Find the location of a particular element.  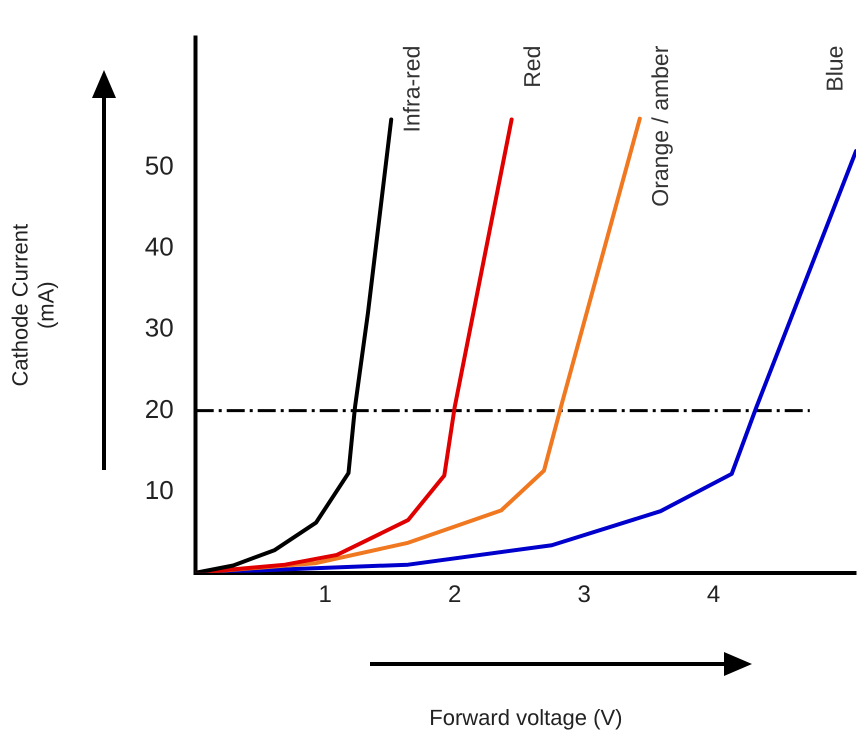

x-tick-label: 3 is located at coordinates (584, 594).